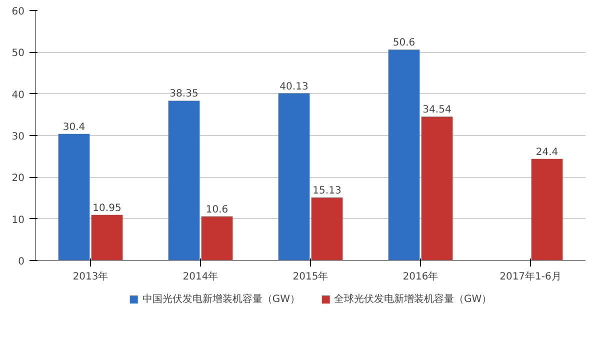 Image resolution: width=600 pixels, height=349 pixels. What do you see at coordinates (221, 299) in the screenshot?
I see `legend-label: 中国光伏发电新增装机容量（GW）` at bounding box center [221, 299].